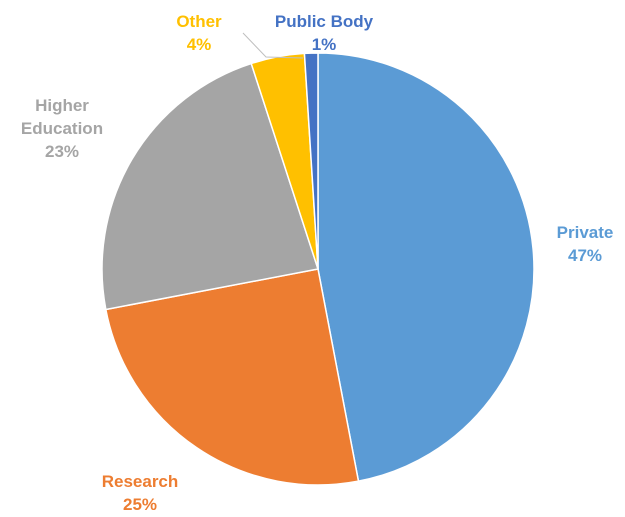  What do you see at coordinates (199, 33) in the screenshot?
I see `slice-label-other: Other 4%` at bounding box center [199, 33].